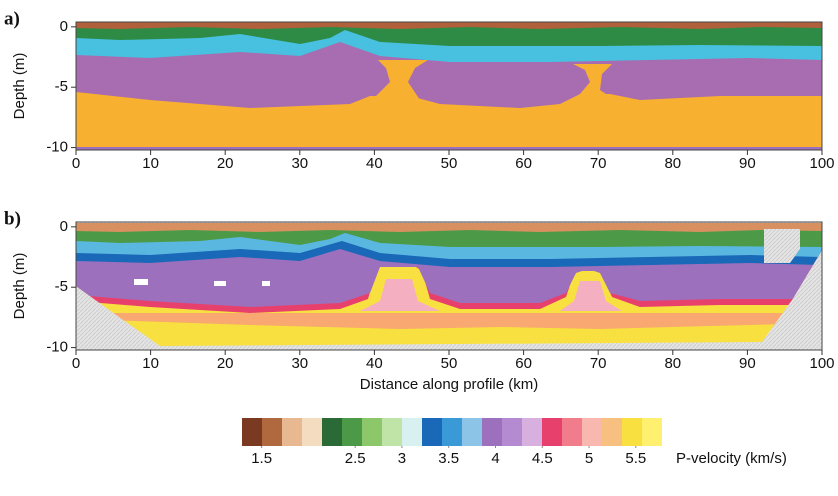  I want to click on colorbar-tick-label: 5, so click(589, 458).